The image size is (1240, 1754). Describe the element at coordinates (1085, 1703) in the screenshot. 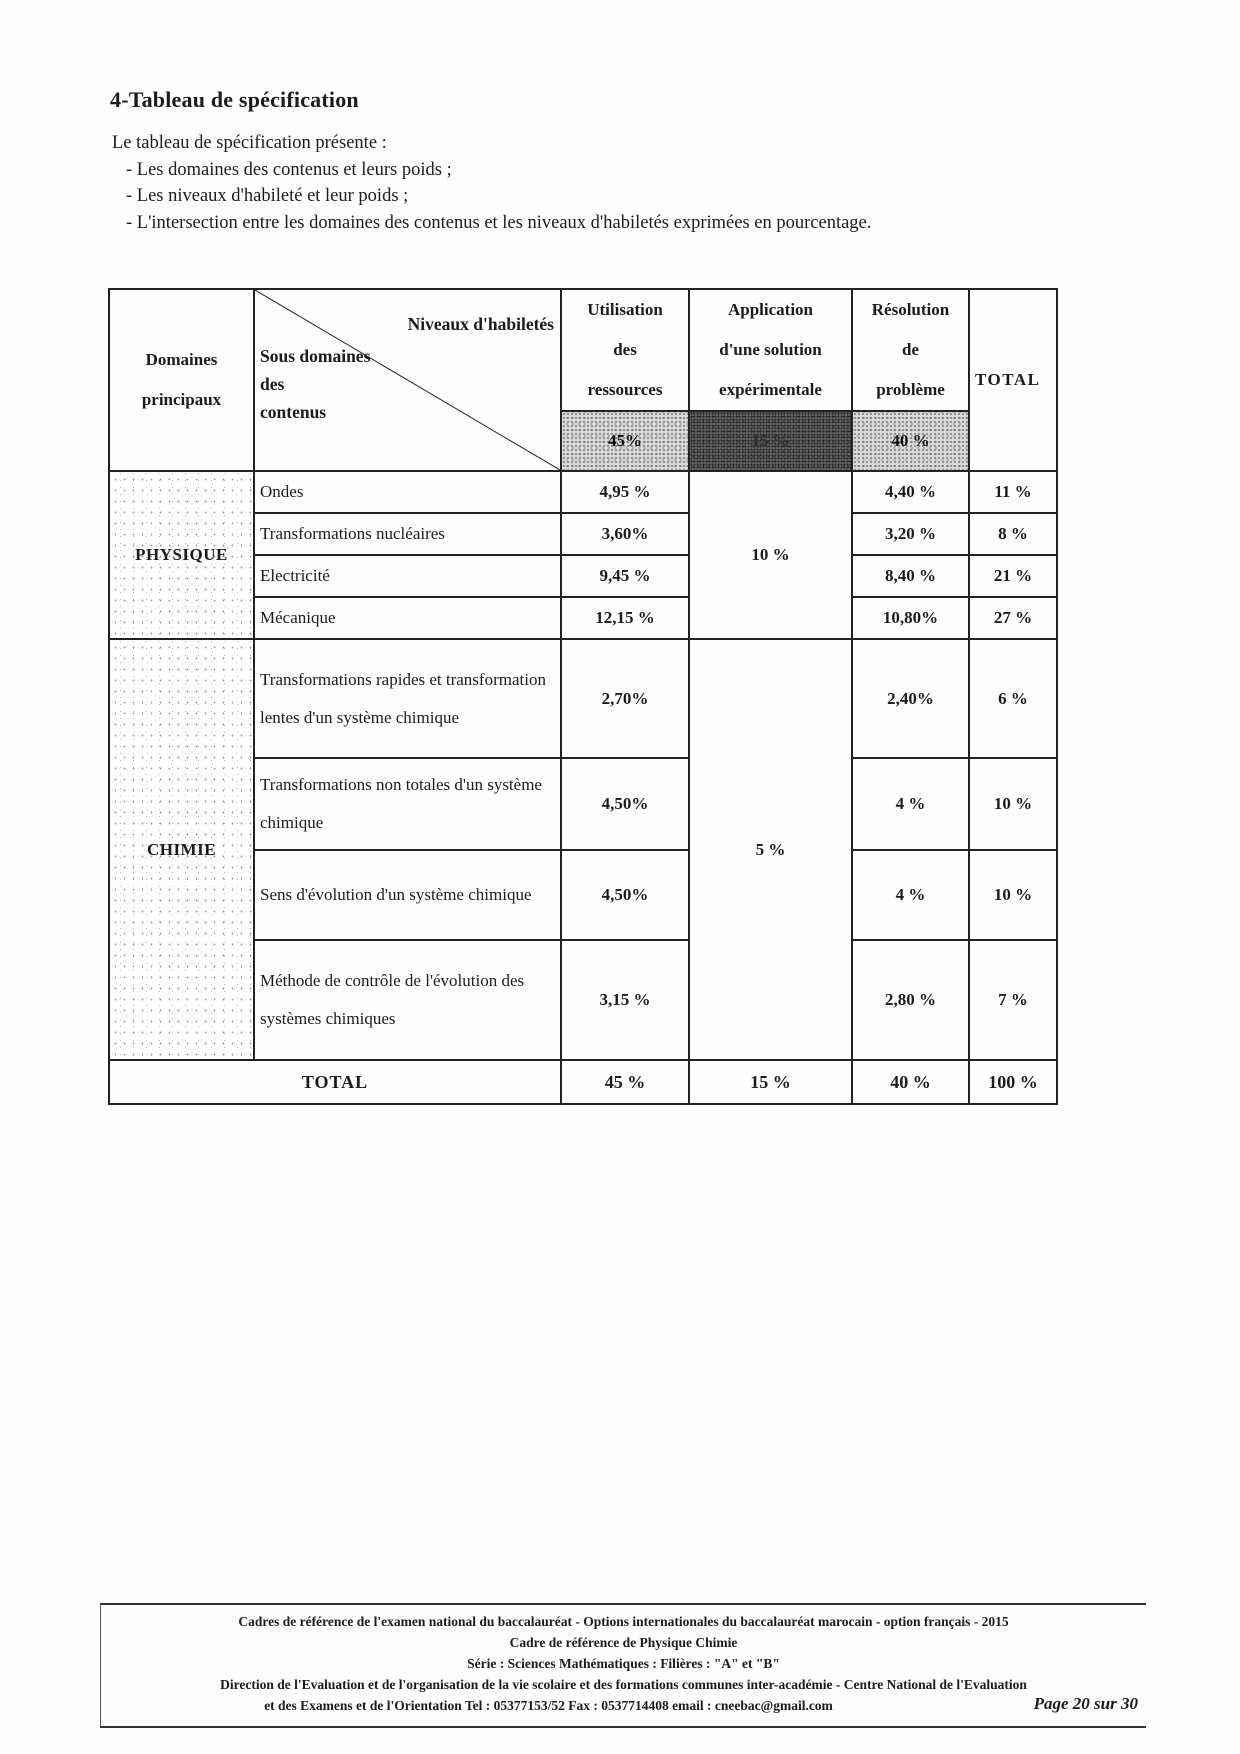

I see `page-number: Page 20 sur 30` at that location.